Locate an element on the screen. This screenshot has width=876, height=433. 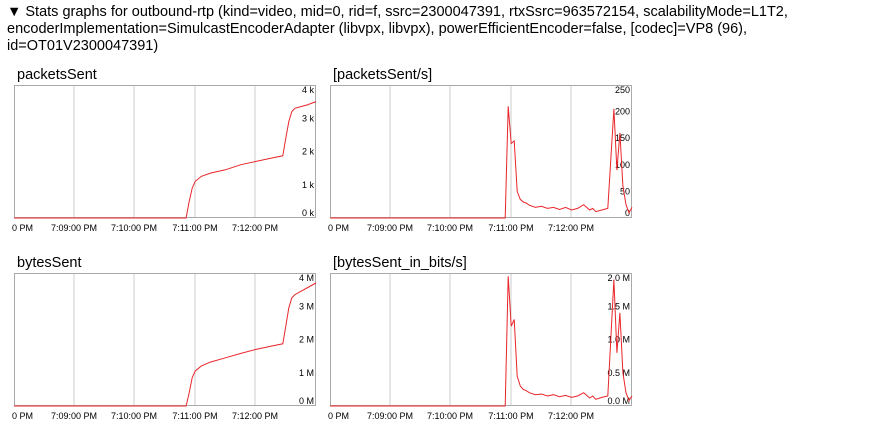
y-tick-label: 2 k is located at coordinates (308, 152).